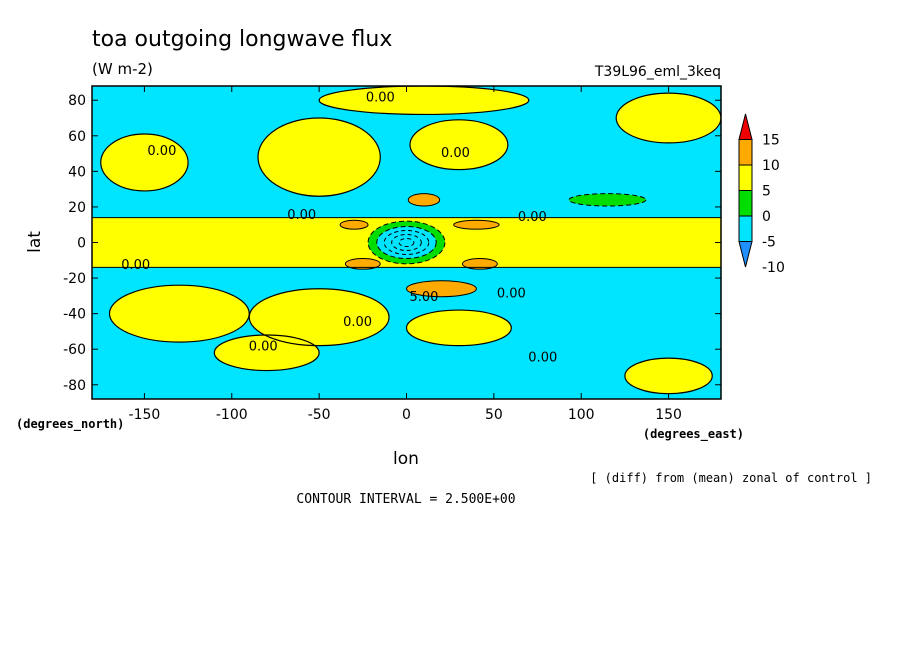  I want to click on chart-units: (W m-2), so click(122, 69).